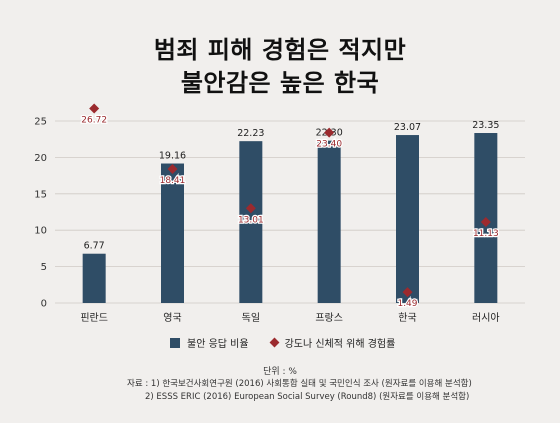 The width and height of the screenshot is (560, 423). Describe the element at coordinates (172, 318) in the screenshot. I see `x-tick-label: 영국` at that location.